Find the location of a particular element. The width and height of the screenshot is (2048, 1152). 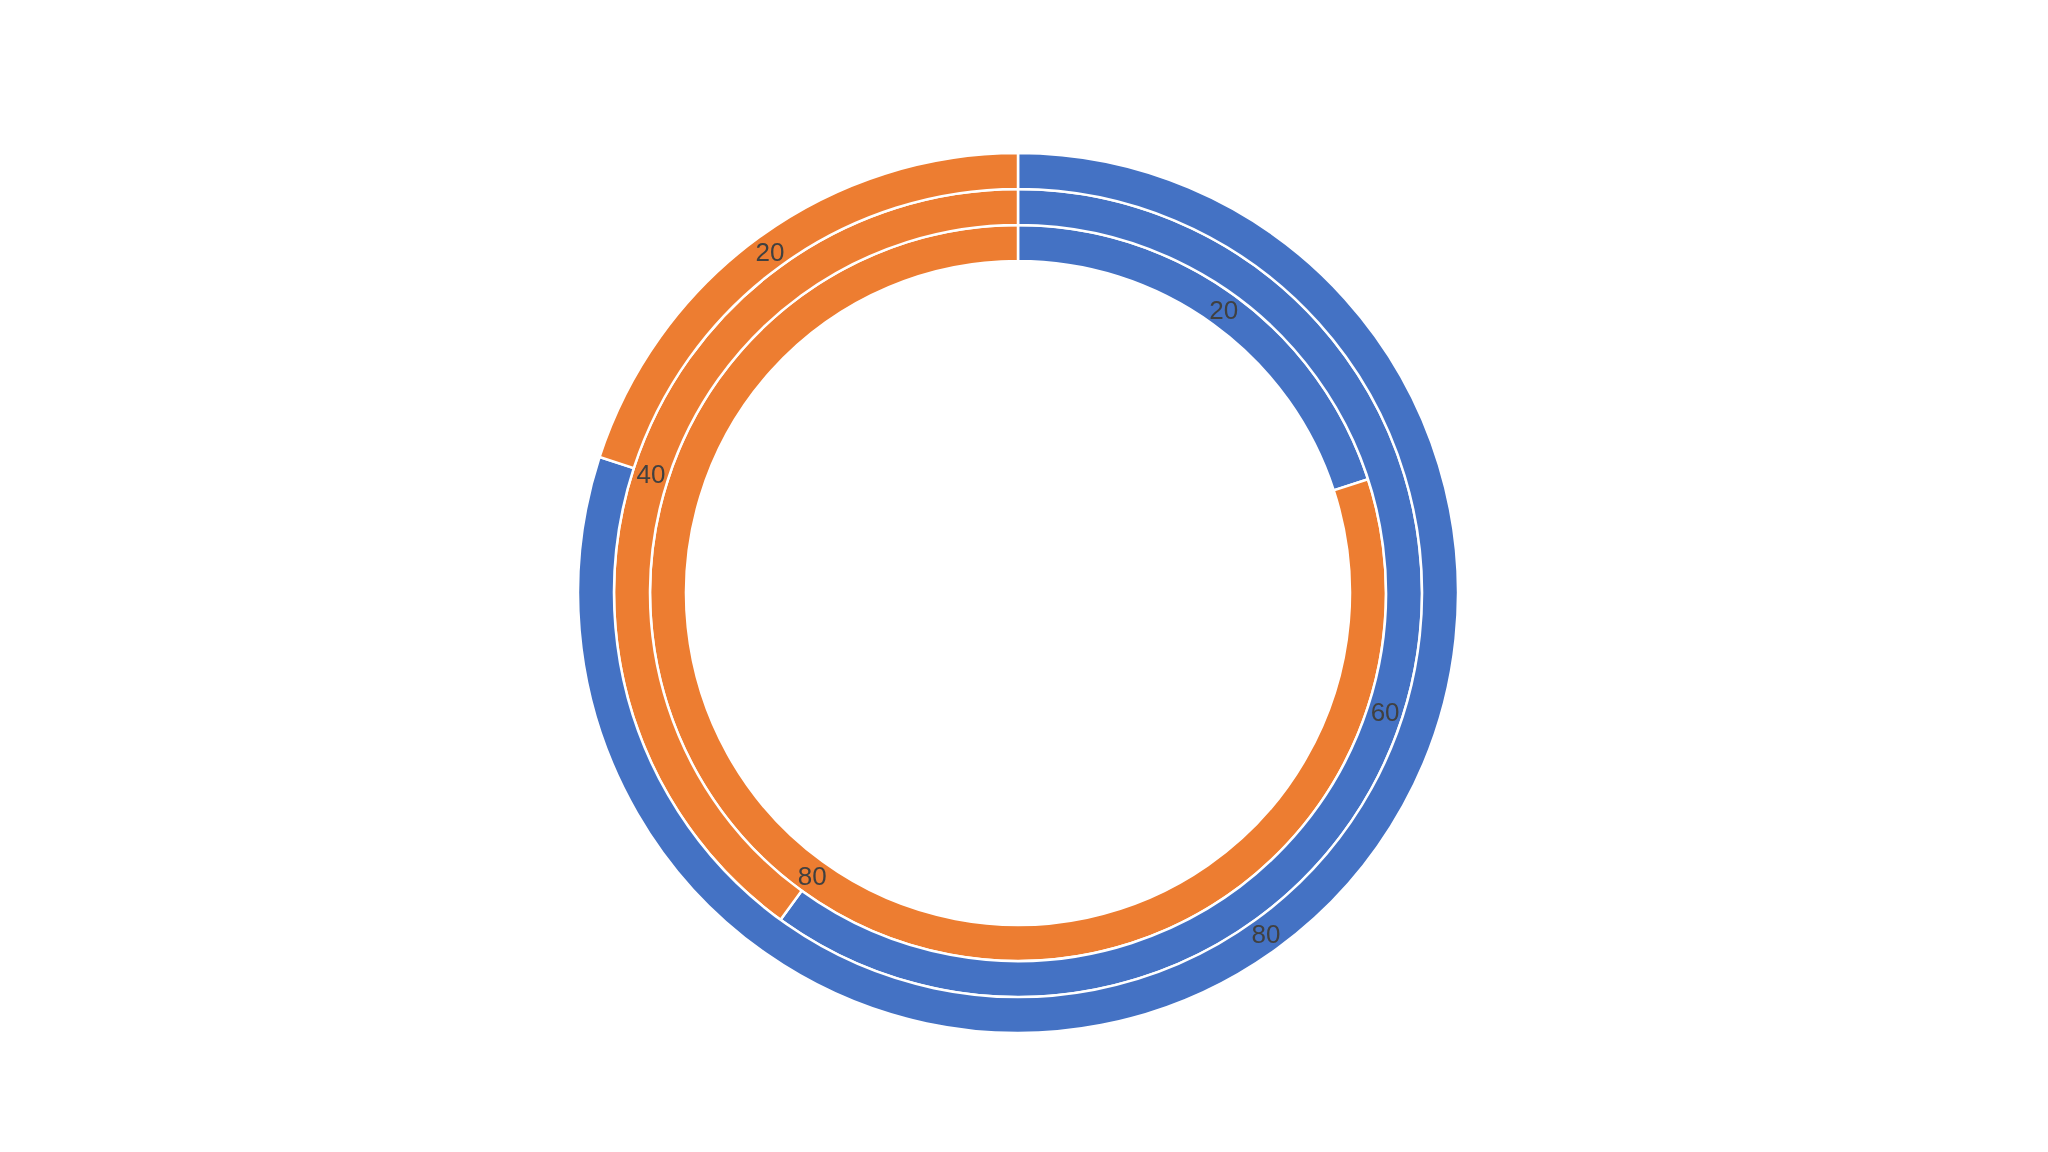

data-label: 40 is located at coordinates (651, 473).